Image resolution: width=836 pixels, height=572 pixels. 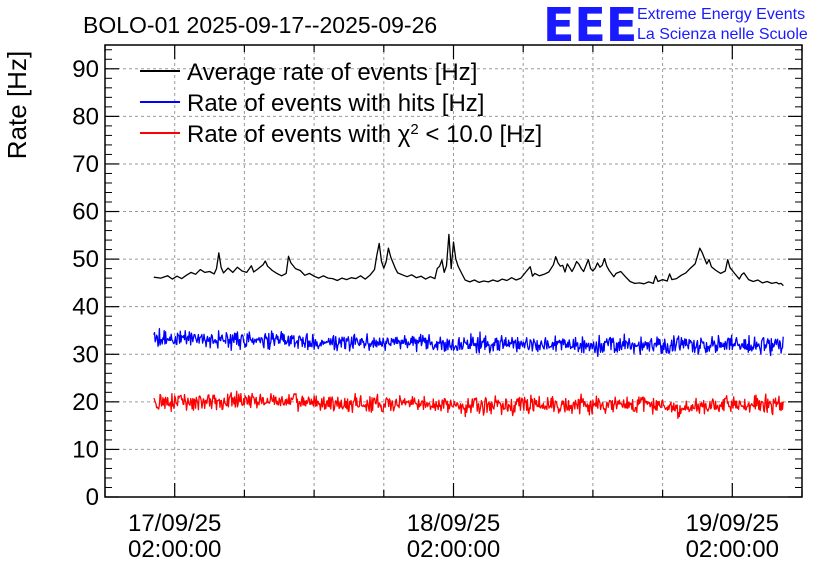 What do you see at coordinates (85, 259) in the screenshot?
I see `y-tick-label: 50` at bounding box center [85, 259].